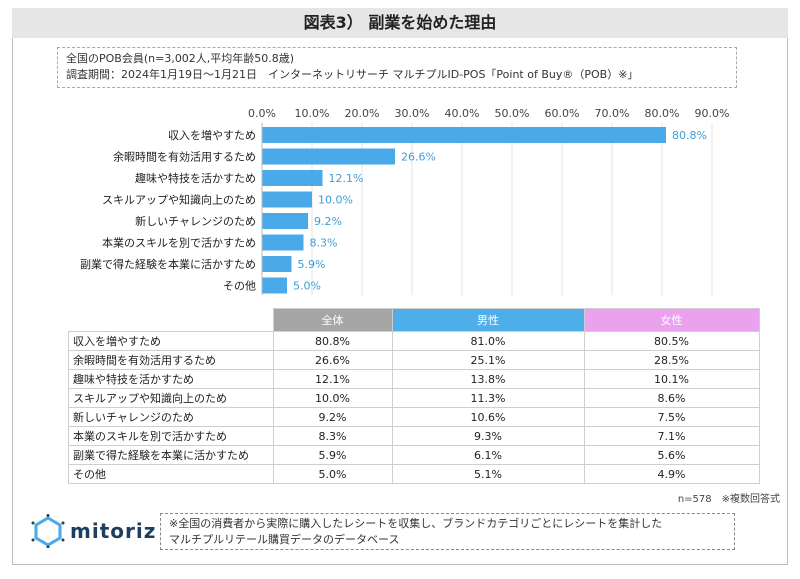  Describe the element at coordinates (307, 286) in the screenshot. I see `value-label: 5.0%` at that location.